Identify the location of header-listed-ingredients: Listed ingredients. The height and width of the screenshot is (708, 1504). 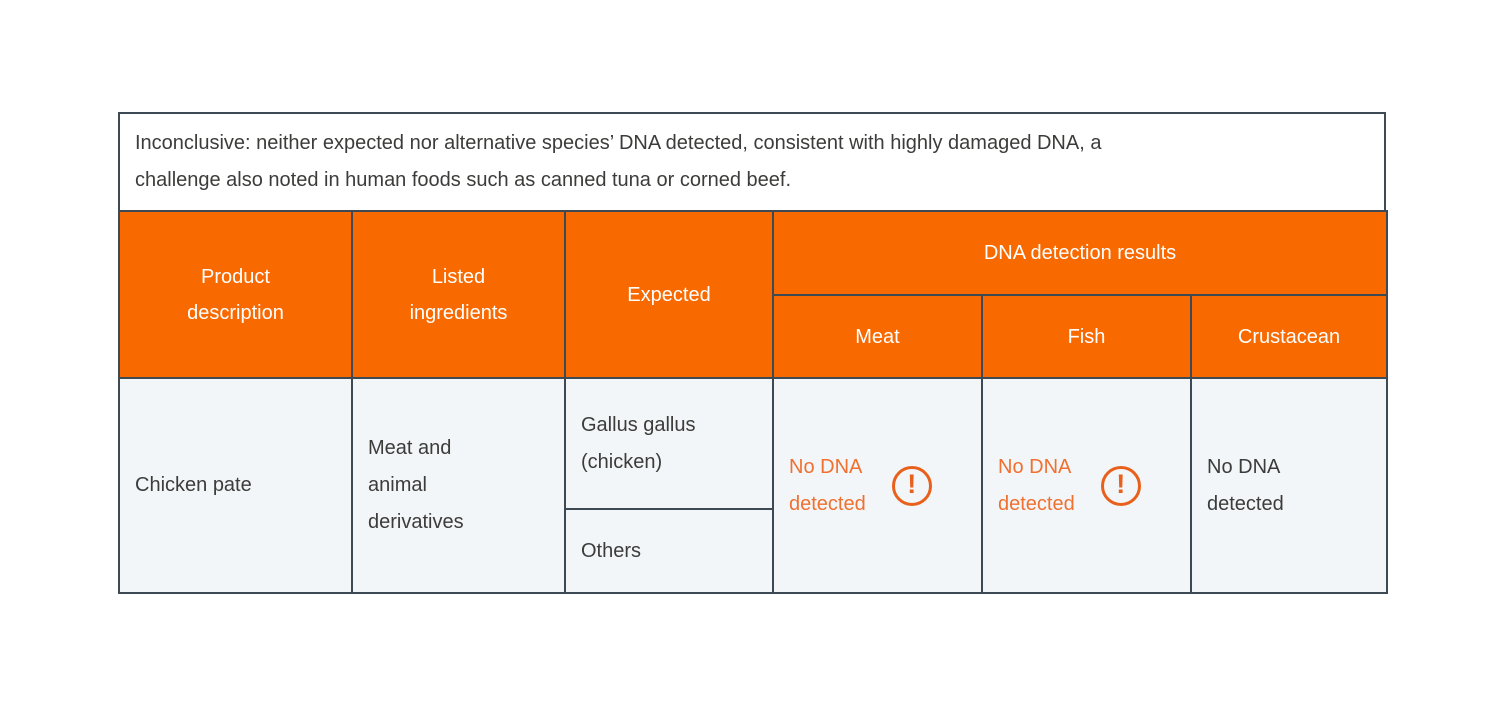
(458, 294).